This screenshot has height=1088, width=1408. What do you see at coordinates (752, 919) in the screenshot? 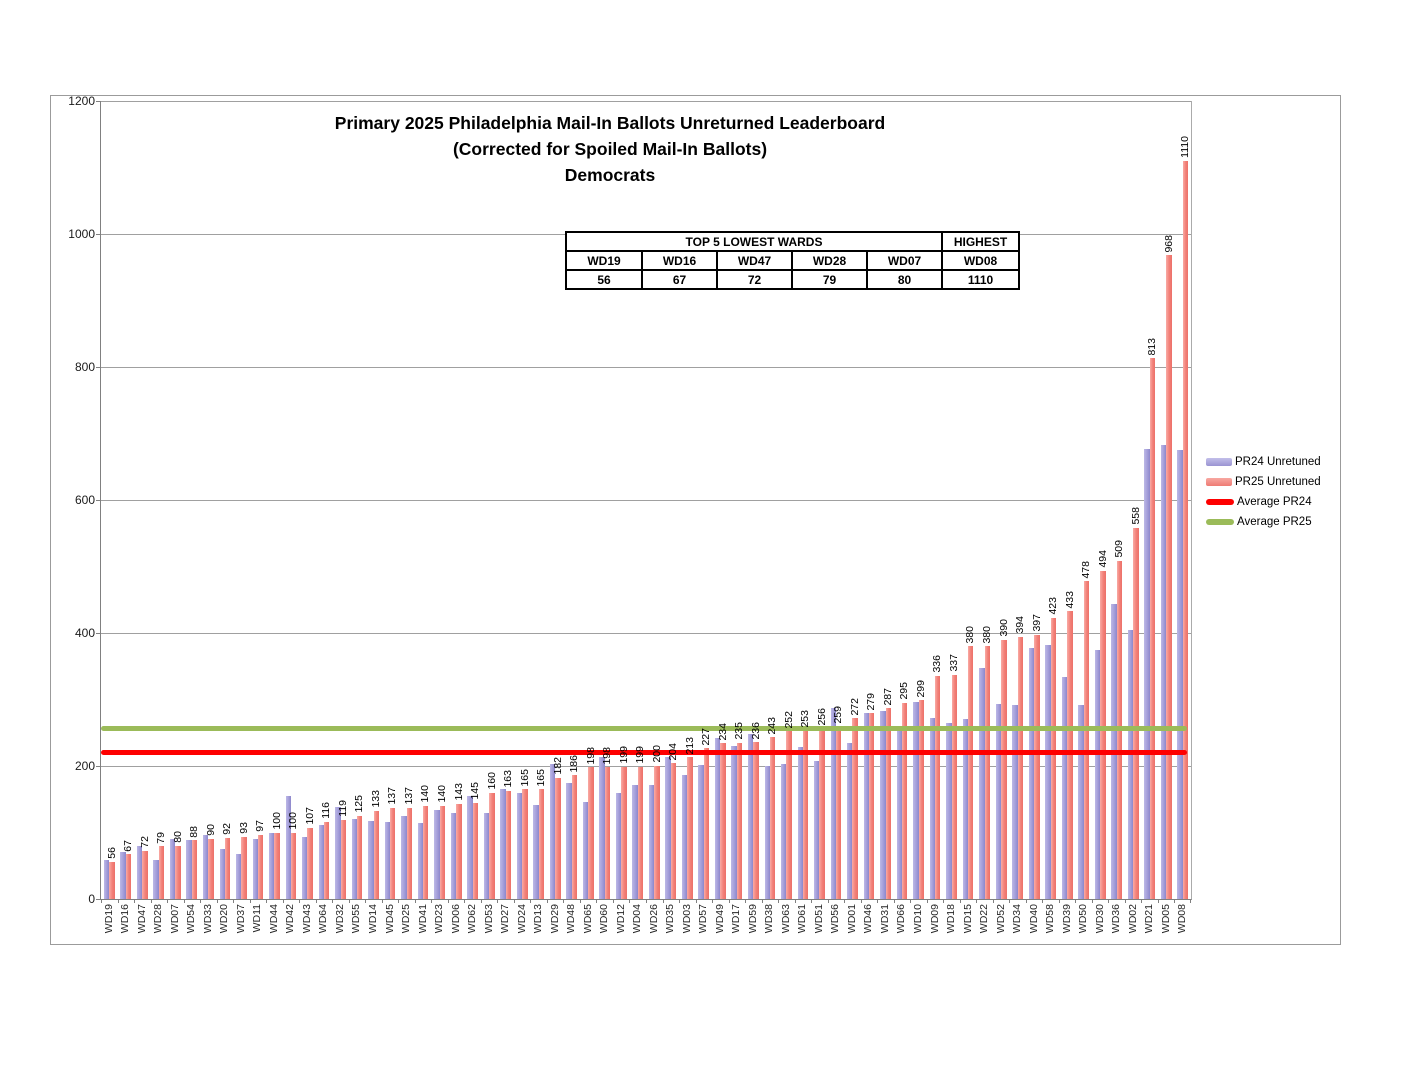
I see `x-axis-label: WD59` at bounding box center [752, 919].